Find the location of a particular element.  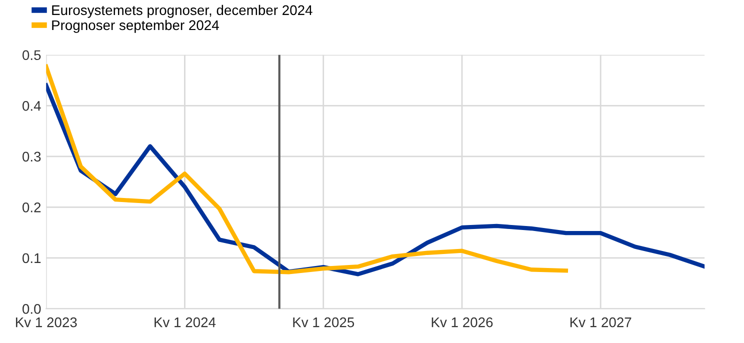

legend-label: Eurosystemets prognoser, december 2024 is located at coordinates (182, 11).